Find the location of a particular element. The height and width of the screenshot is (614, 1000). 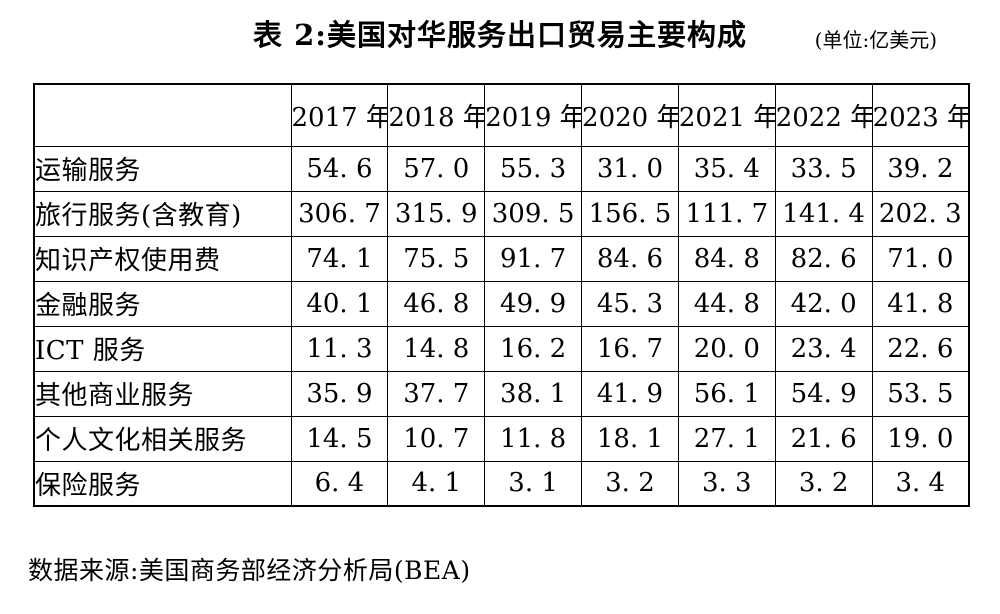

value-cell: 306. 7 is located at coordinates (339, 213).